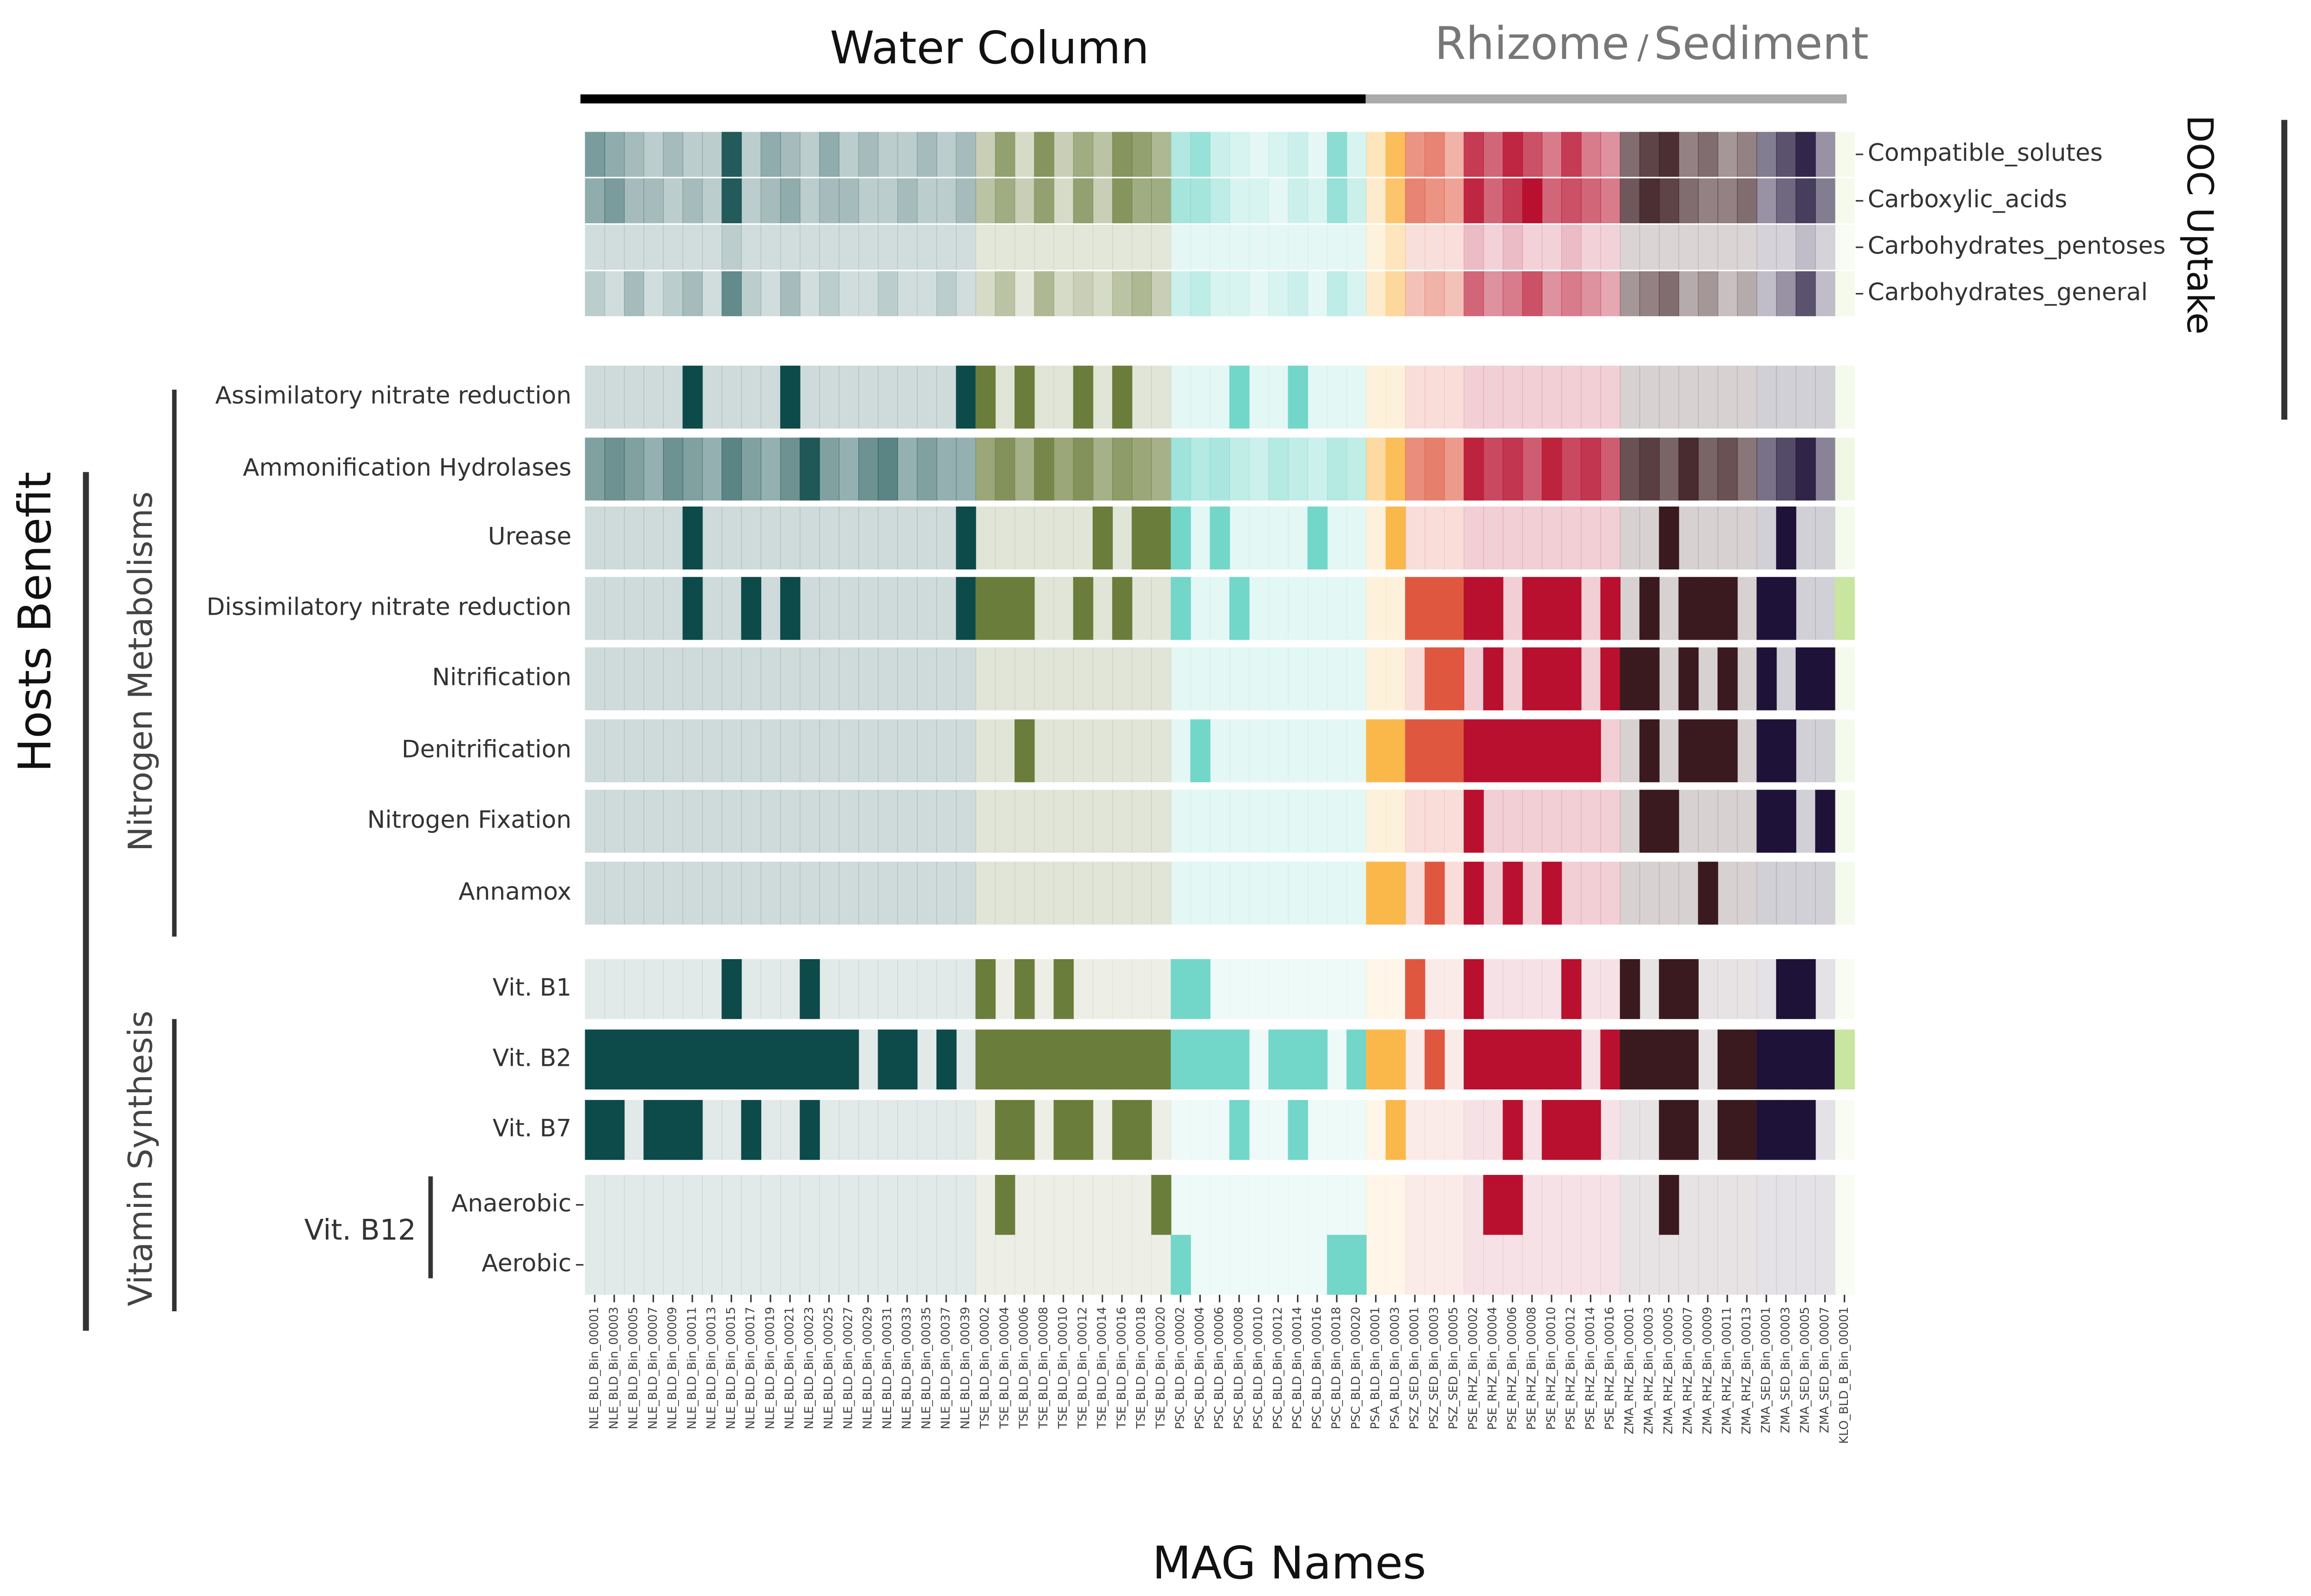 The height and width of the screenshot is (1596, 2311). What do you see at coordinates (1805, 1370) in the screenshot?
I see `column-label: ZMA_SED_Bin_00005` at bounding box center [1805, 1370].